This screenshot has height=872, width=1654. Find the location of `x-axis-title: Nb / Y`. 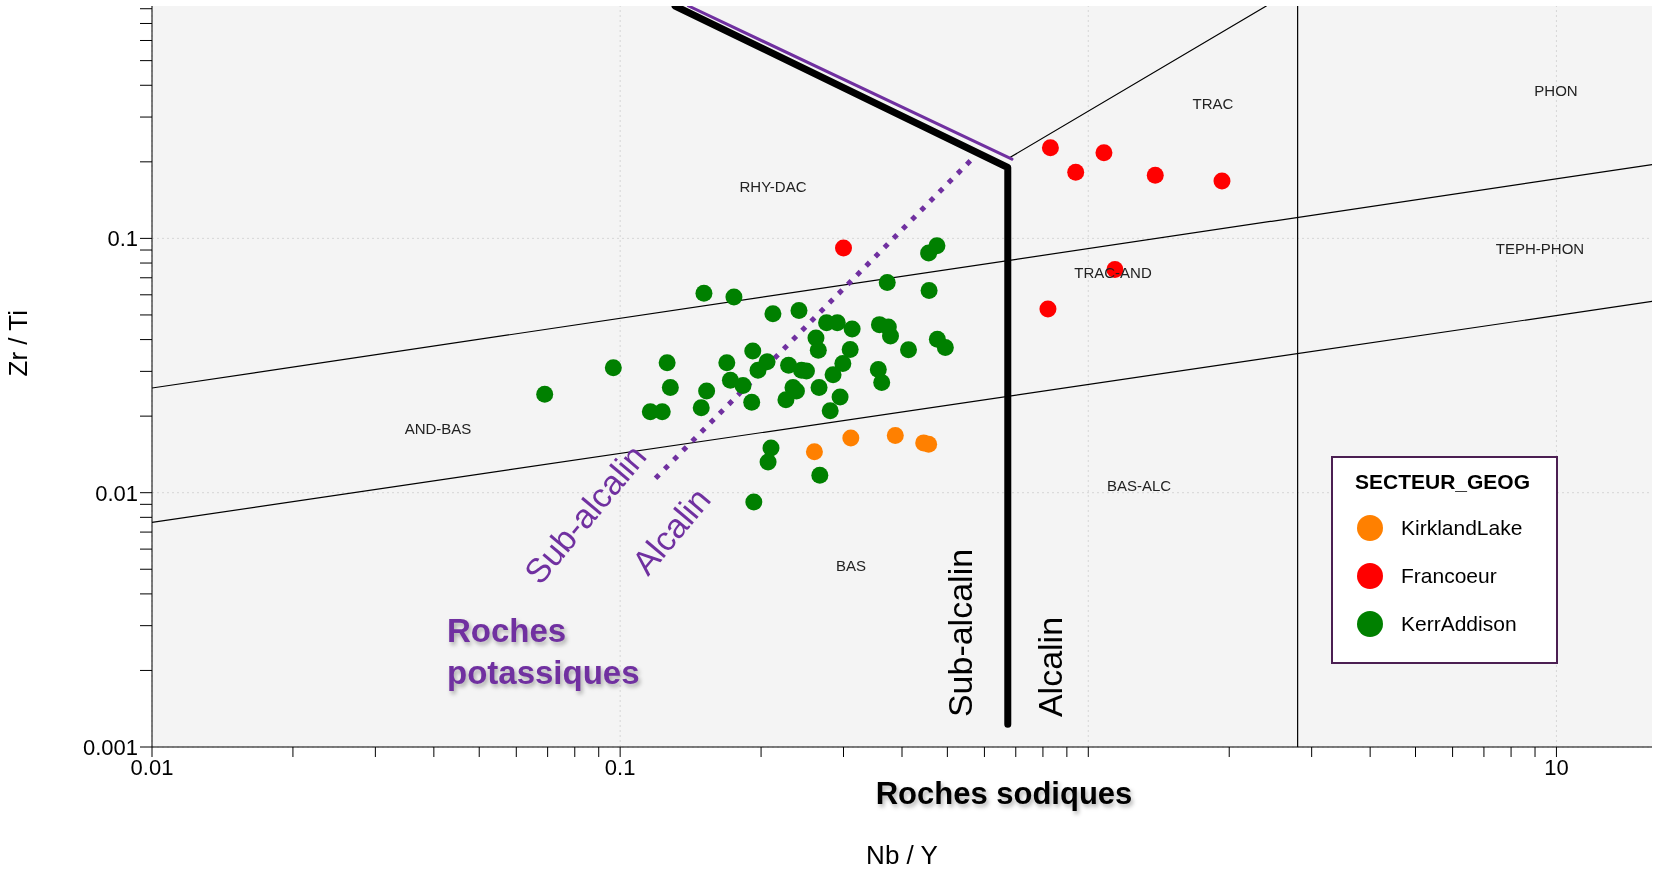

x-axis-title: Nb / Y is located at coordinates (902, 855).